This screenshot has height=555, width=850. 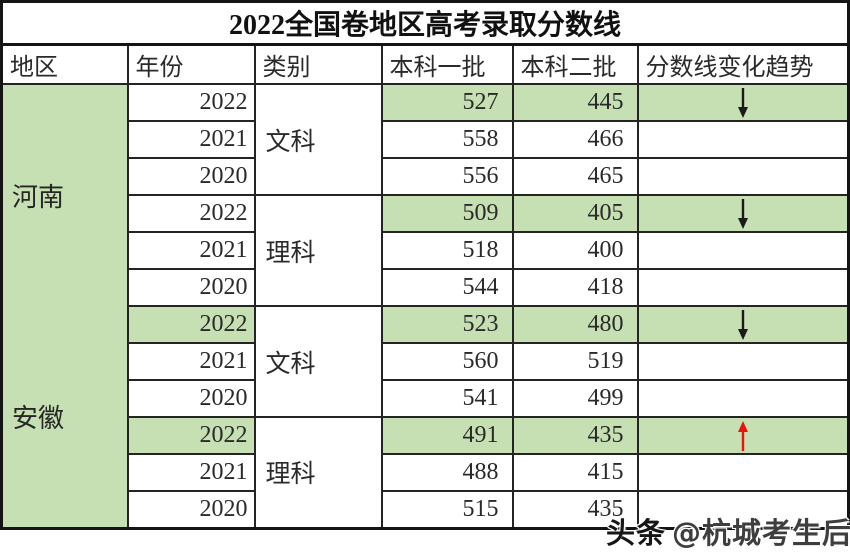 I want to click on batch2-cell: 445, so click(x=575, y=102).